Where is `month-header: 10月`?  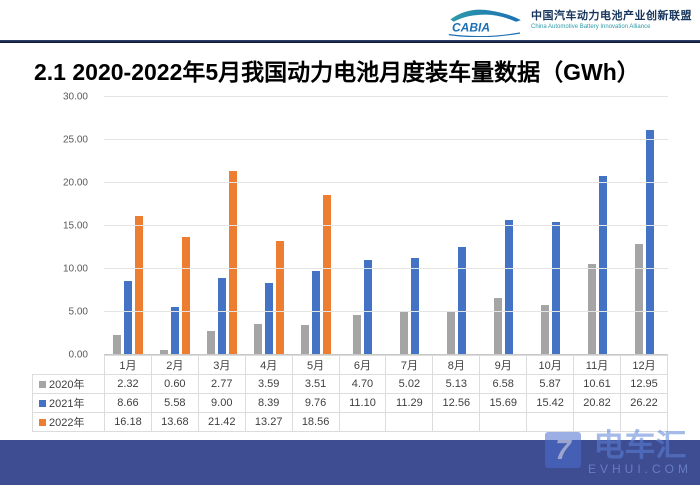 month-header: 10月 is located at coordinates (550, 365).